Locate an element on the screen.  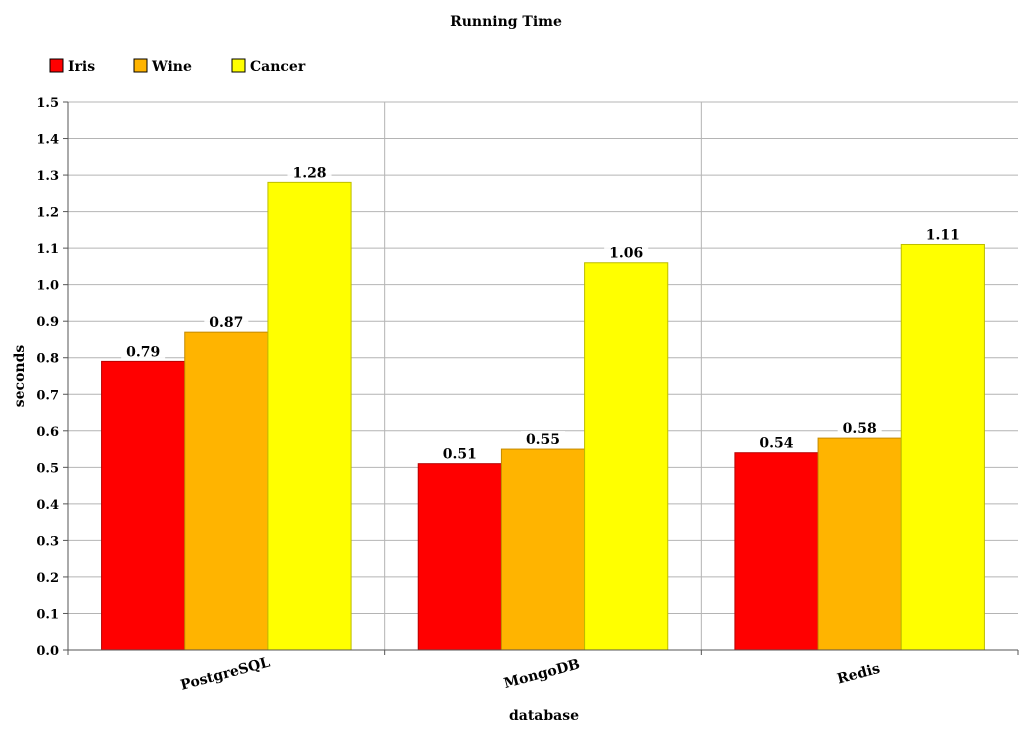
bar-wine-postgresql is located at coordinates (226, 491).